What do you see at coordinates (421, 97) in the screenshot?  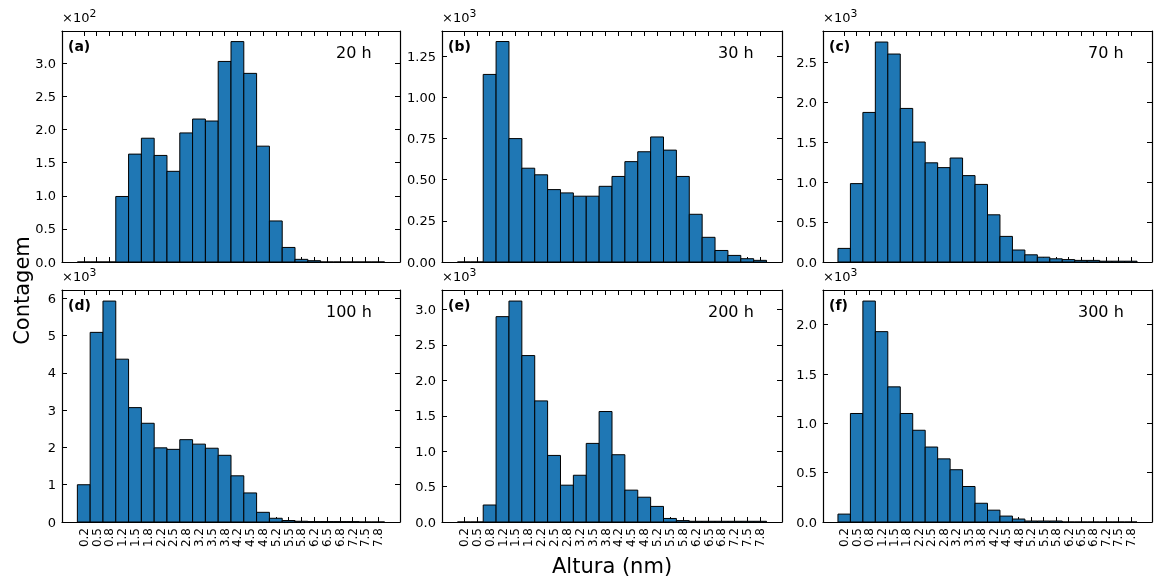 I see `y-tick-label: 1.00` at bounding box center [421, 97].